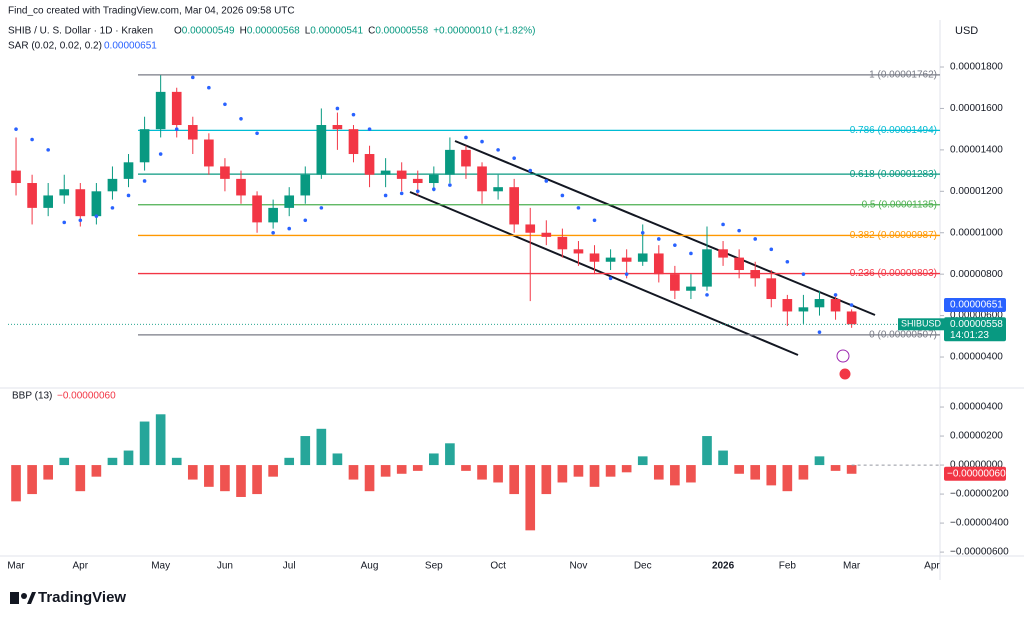  What do you see at coordinates (903, 335) in the screenshot?
I see `fib-label: 0 (0.00000507)` at bounding box center [903, 335].